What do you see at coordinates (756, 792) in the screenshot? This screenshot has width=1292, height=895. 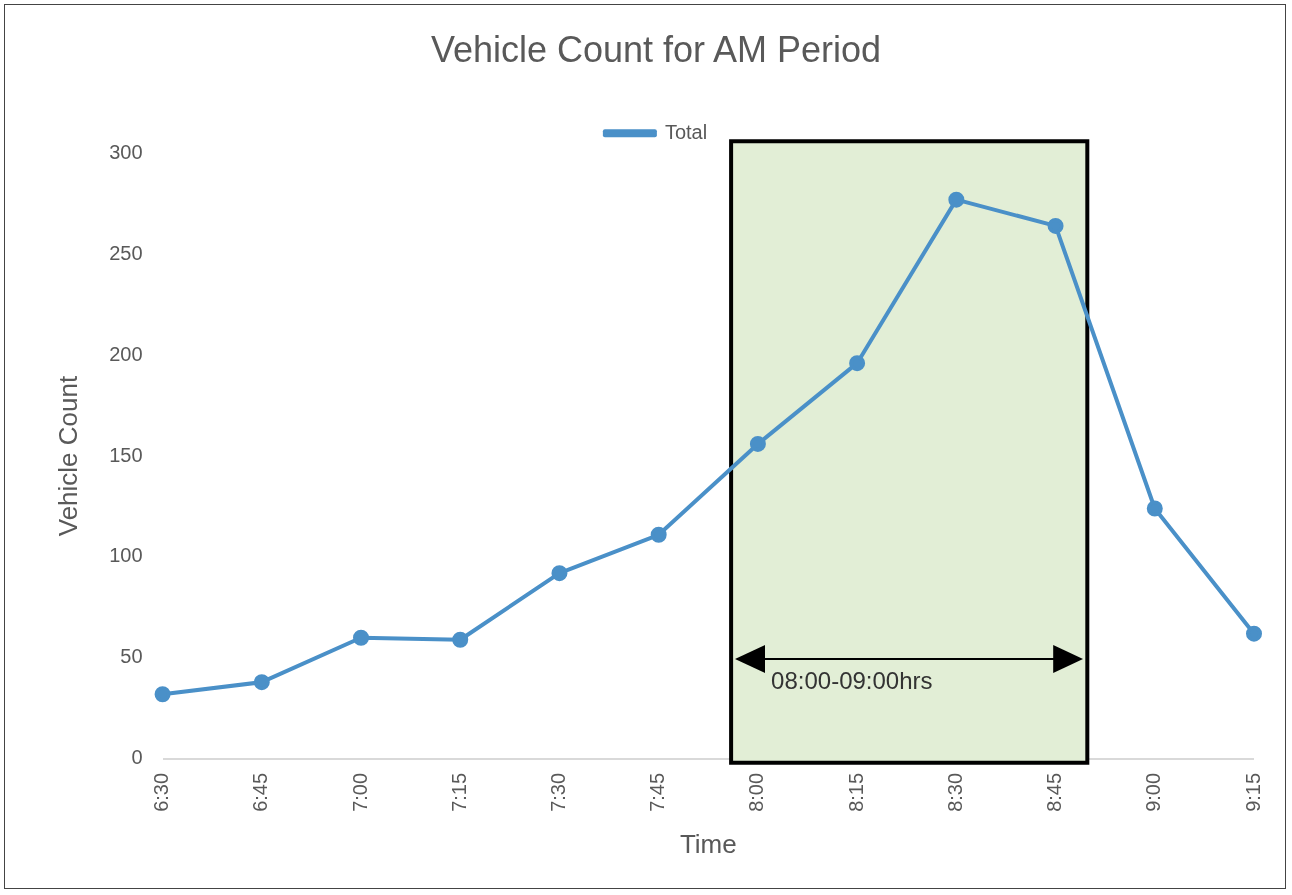 I see `x-tick-label: 8:00` at bounding box center [756, 792].